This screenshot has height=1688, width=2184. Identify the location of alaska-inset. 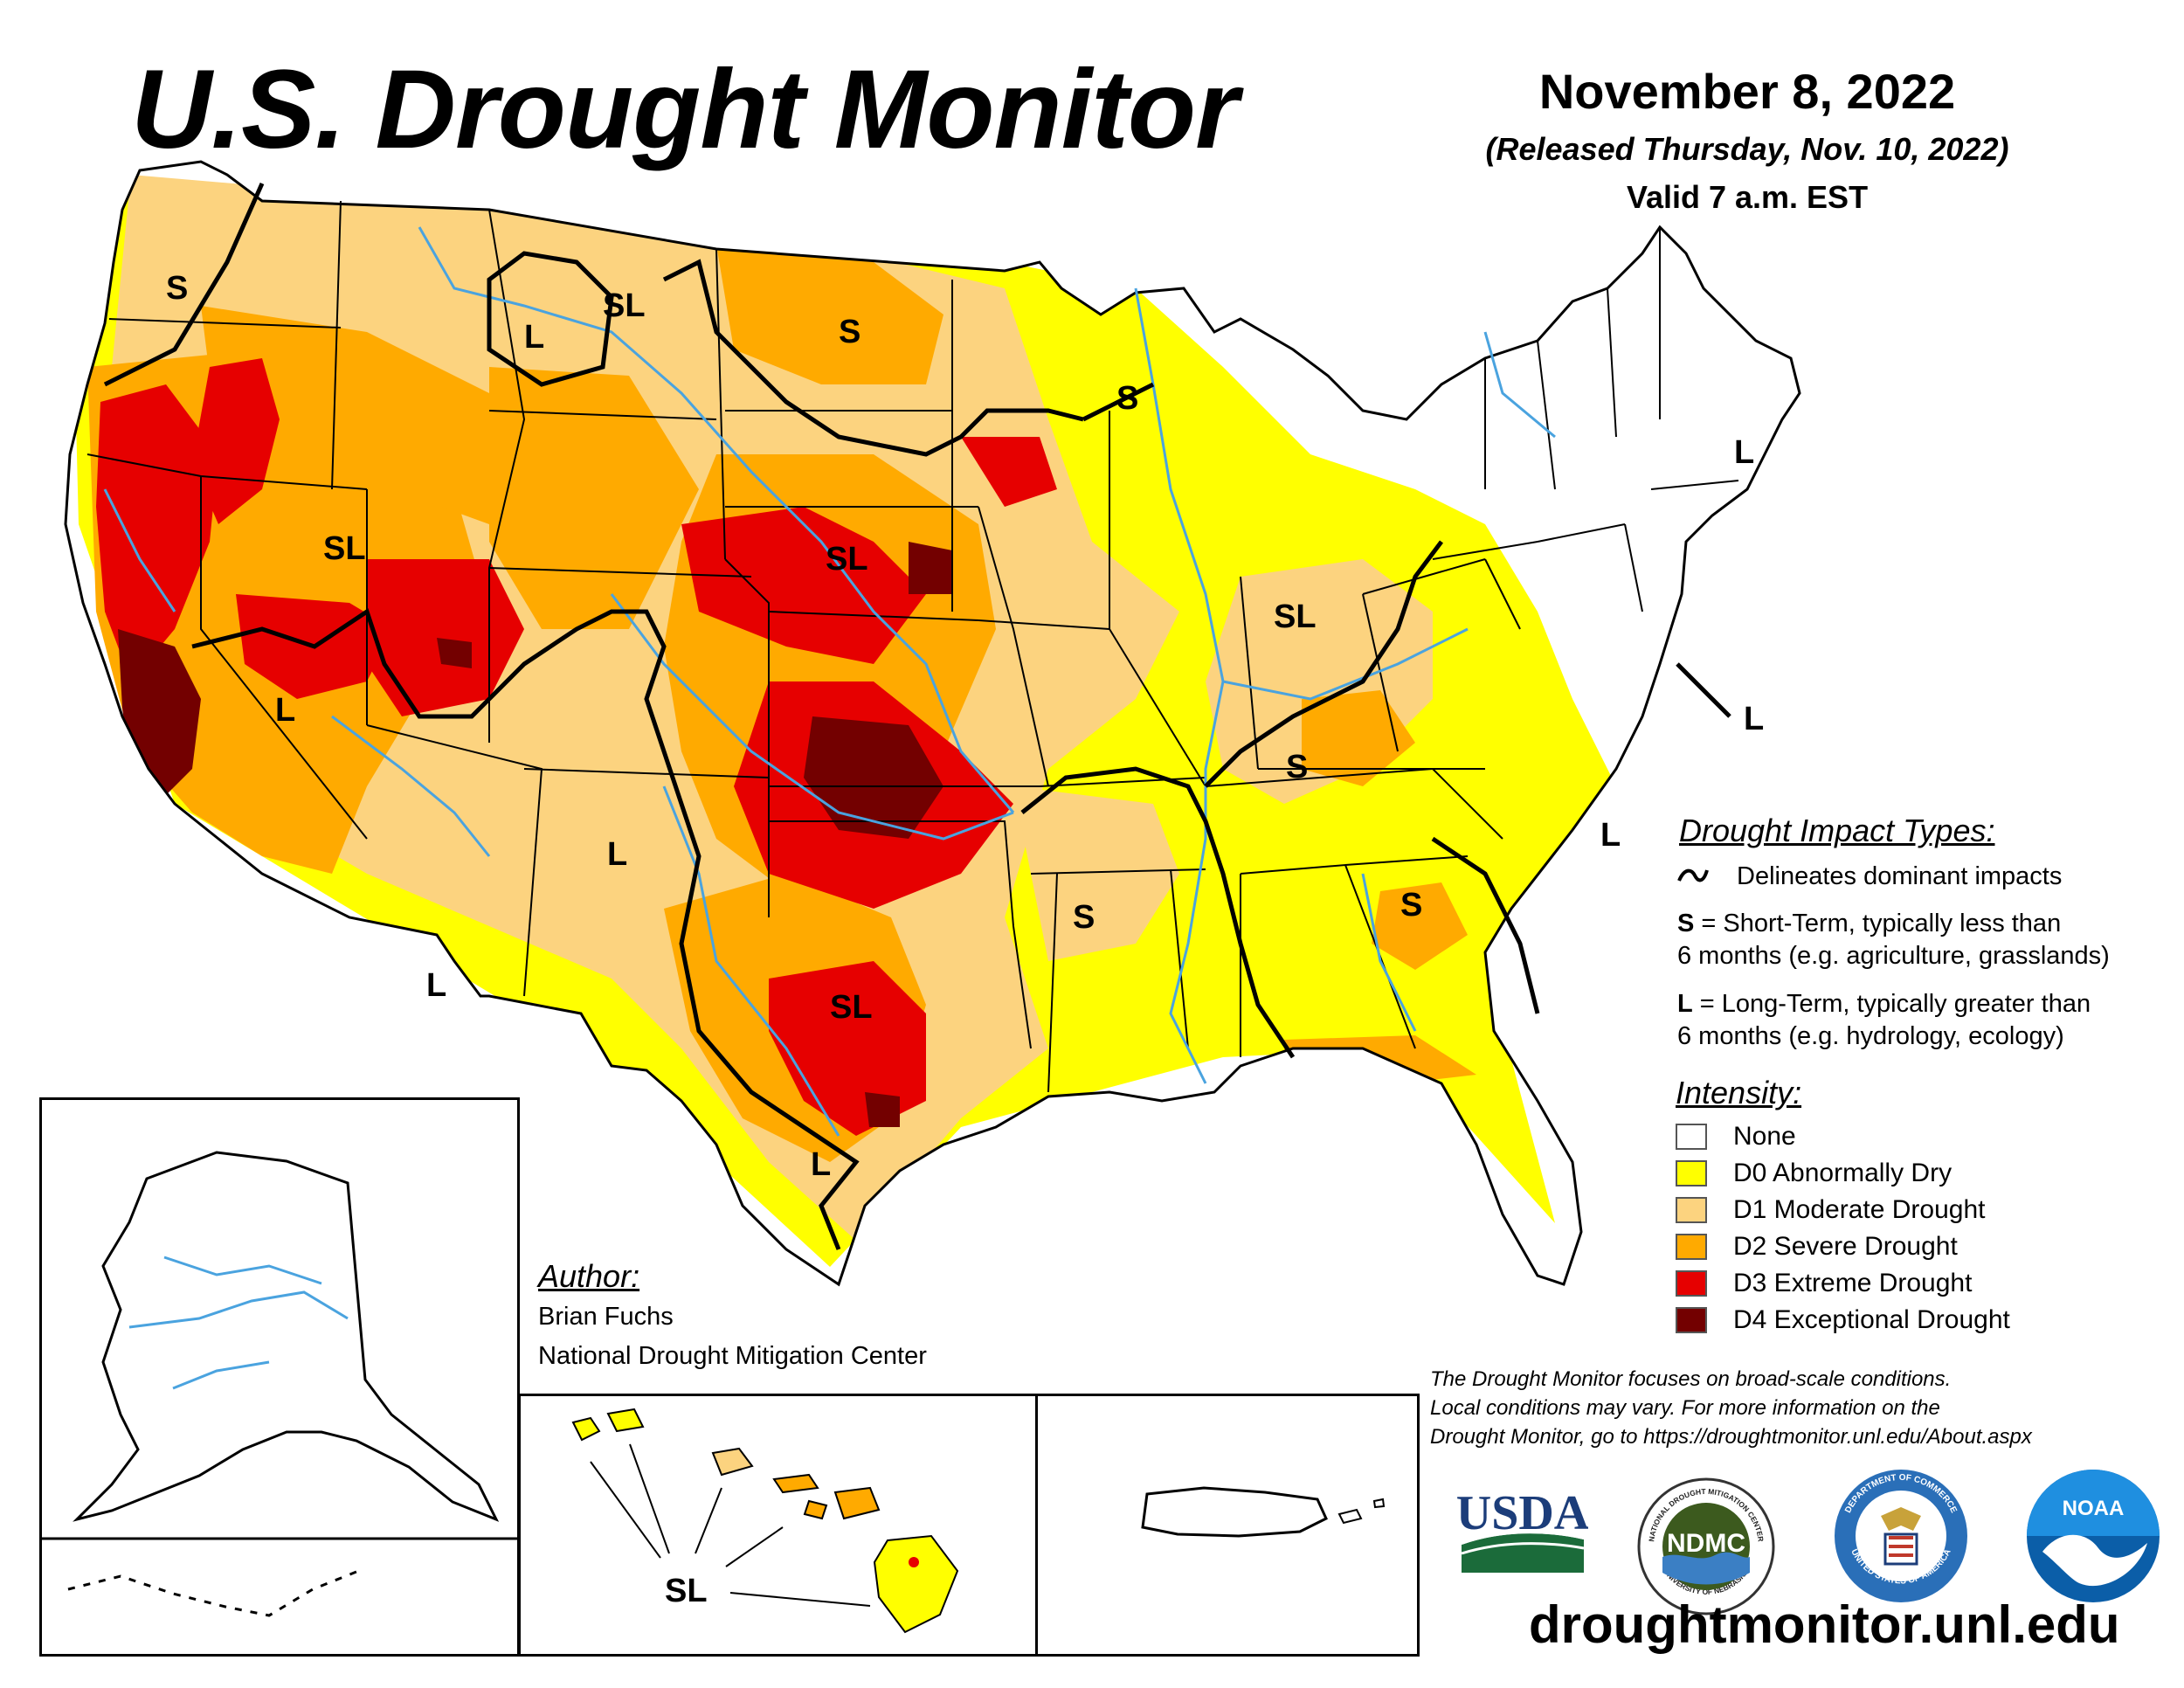
(279, 1377).